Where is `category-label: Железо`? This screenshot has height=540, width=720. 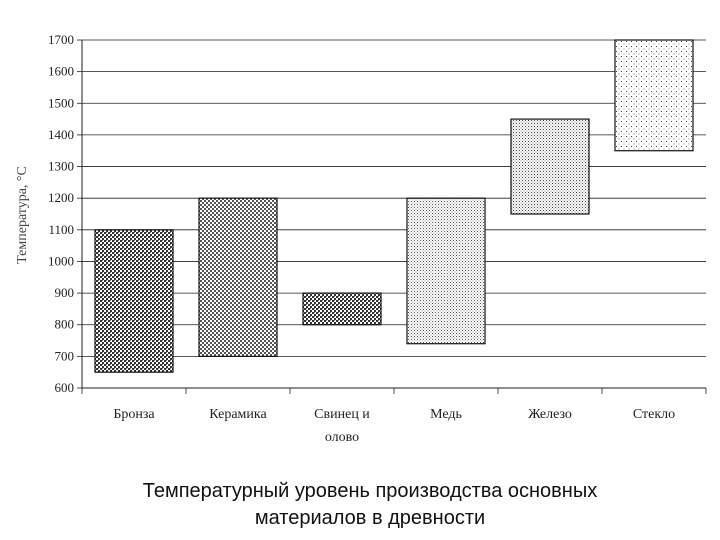
category-label: Железо is located at coordinates (550, 414).